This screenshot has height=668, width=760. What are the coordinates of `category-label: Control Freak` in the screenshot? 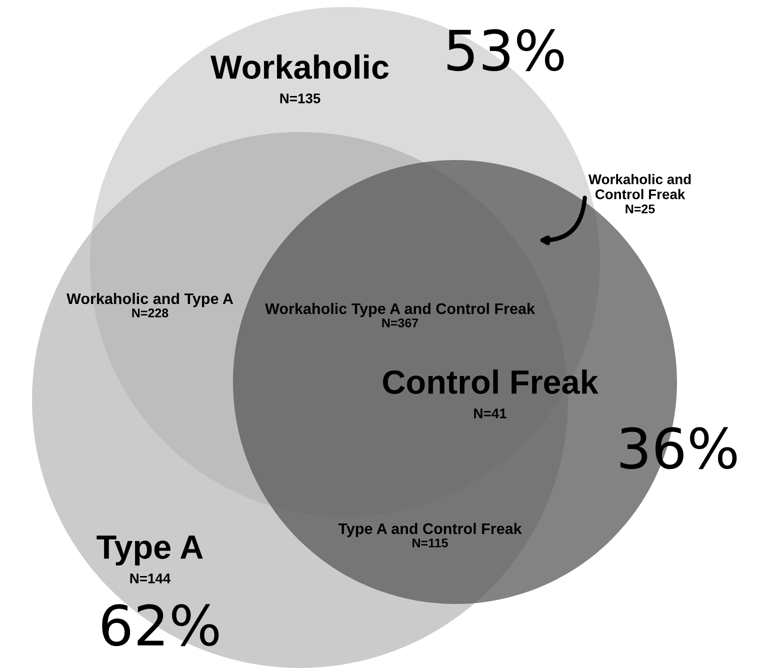 It's located at (490, 381).